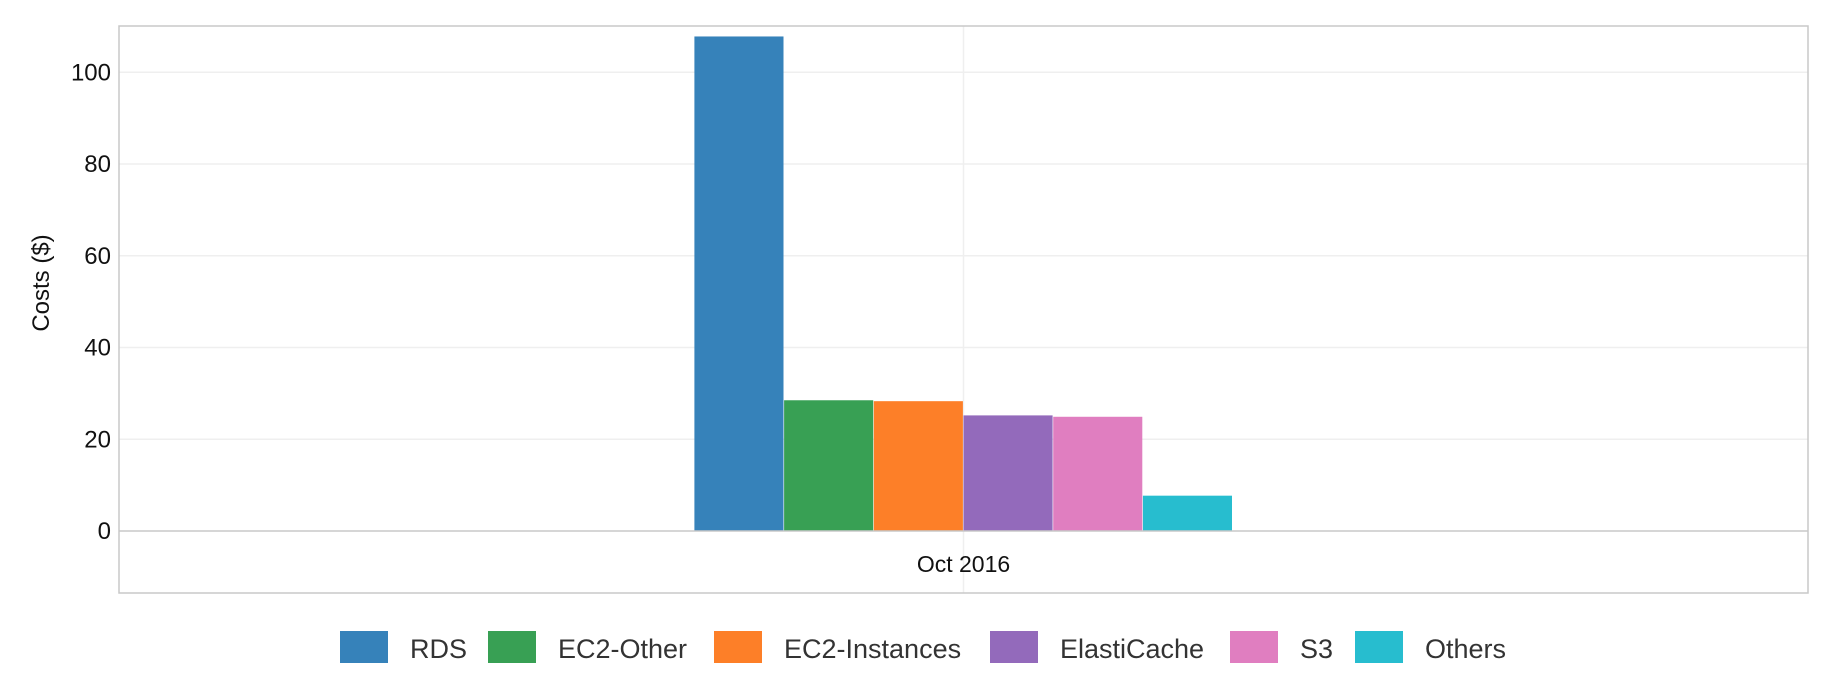 This screenshot has width=1828, height=683. I want to click on legend-item-elasticache: ElastiCache, so click(1097, 647).